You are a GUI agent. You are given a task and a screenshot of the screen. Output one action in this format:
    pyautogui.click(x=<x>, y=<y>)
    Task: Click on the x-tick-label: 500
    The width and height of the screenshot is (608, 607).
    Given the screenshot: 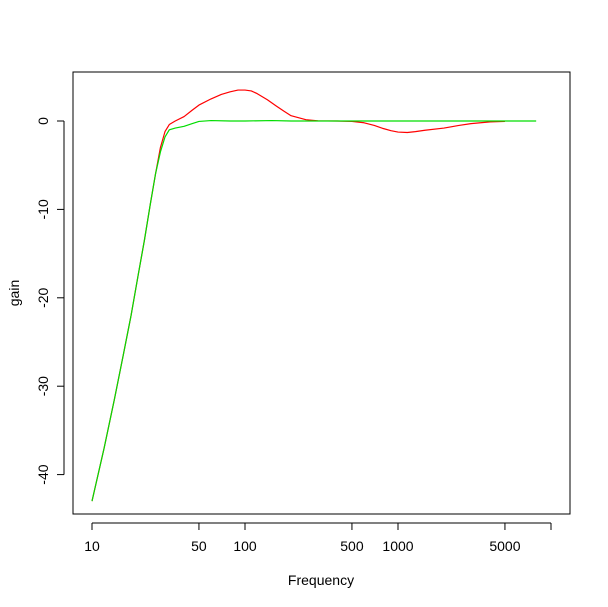 What is the action you would take?
    pyautogui.click(x=352, y=546)
    